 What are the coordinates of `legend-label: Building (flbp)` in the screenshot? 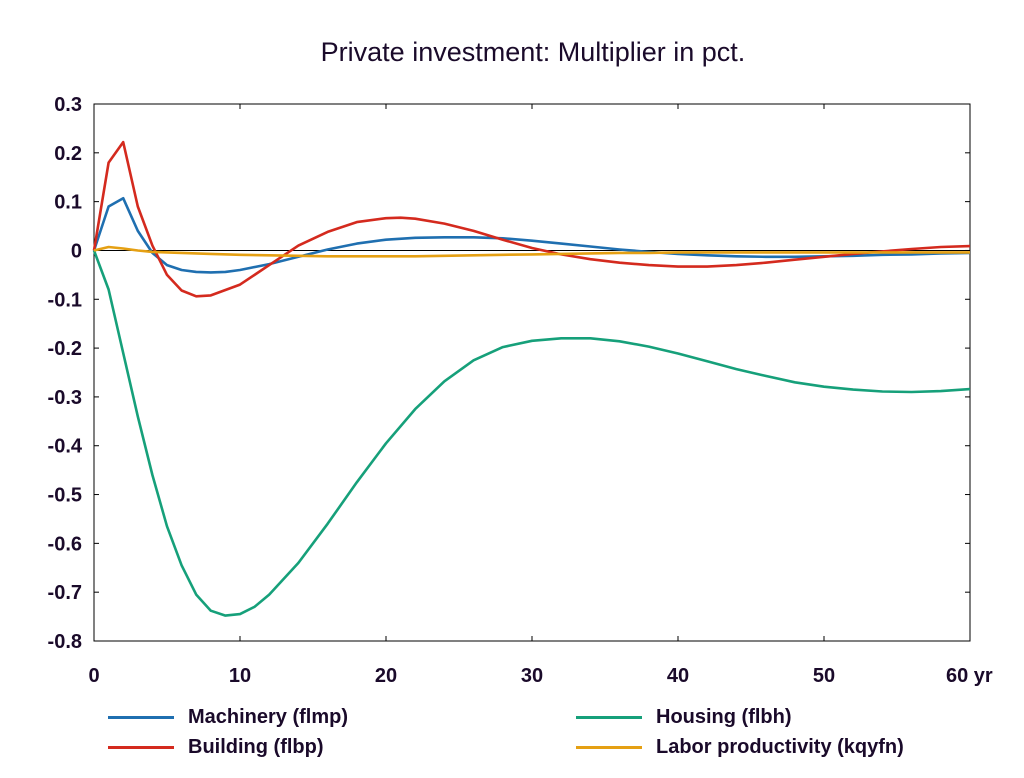 It's located at (256, 746).